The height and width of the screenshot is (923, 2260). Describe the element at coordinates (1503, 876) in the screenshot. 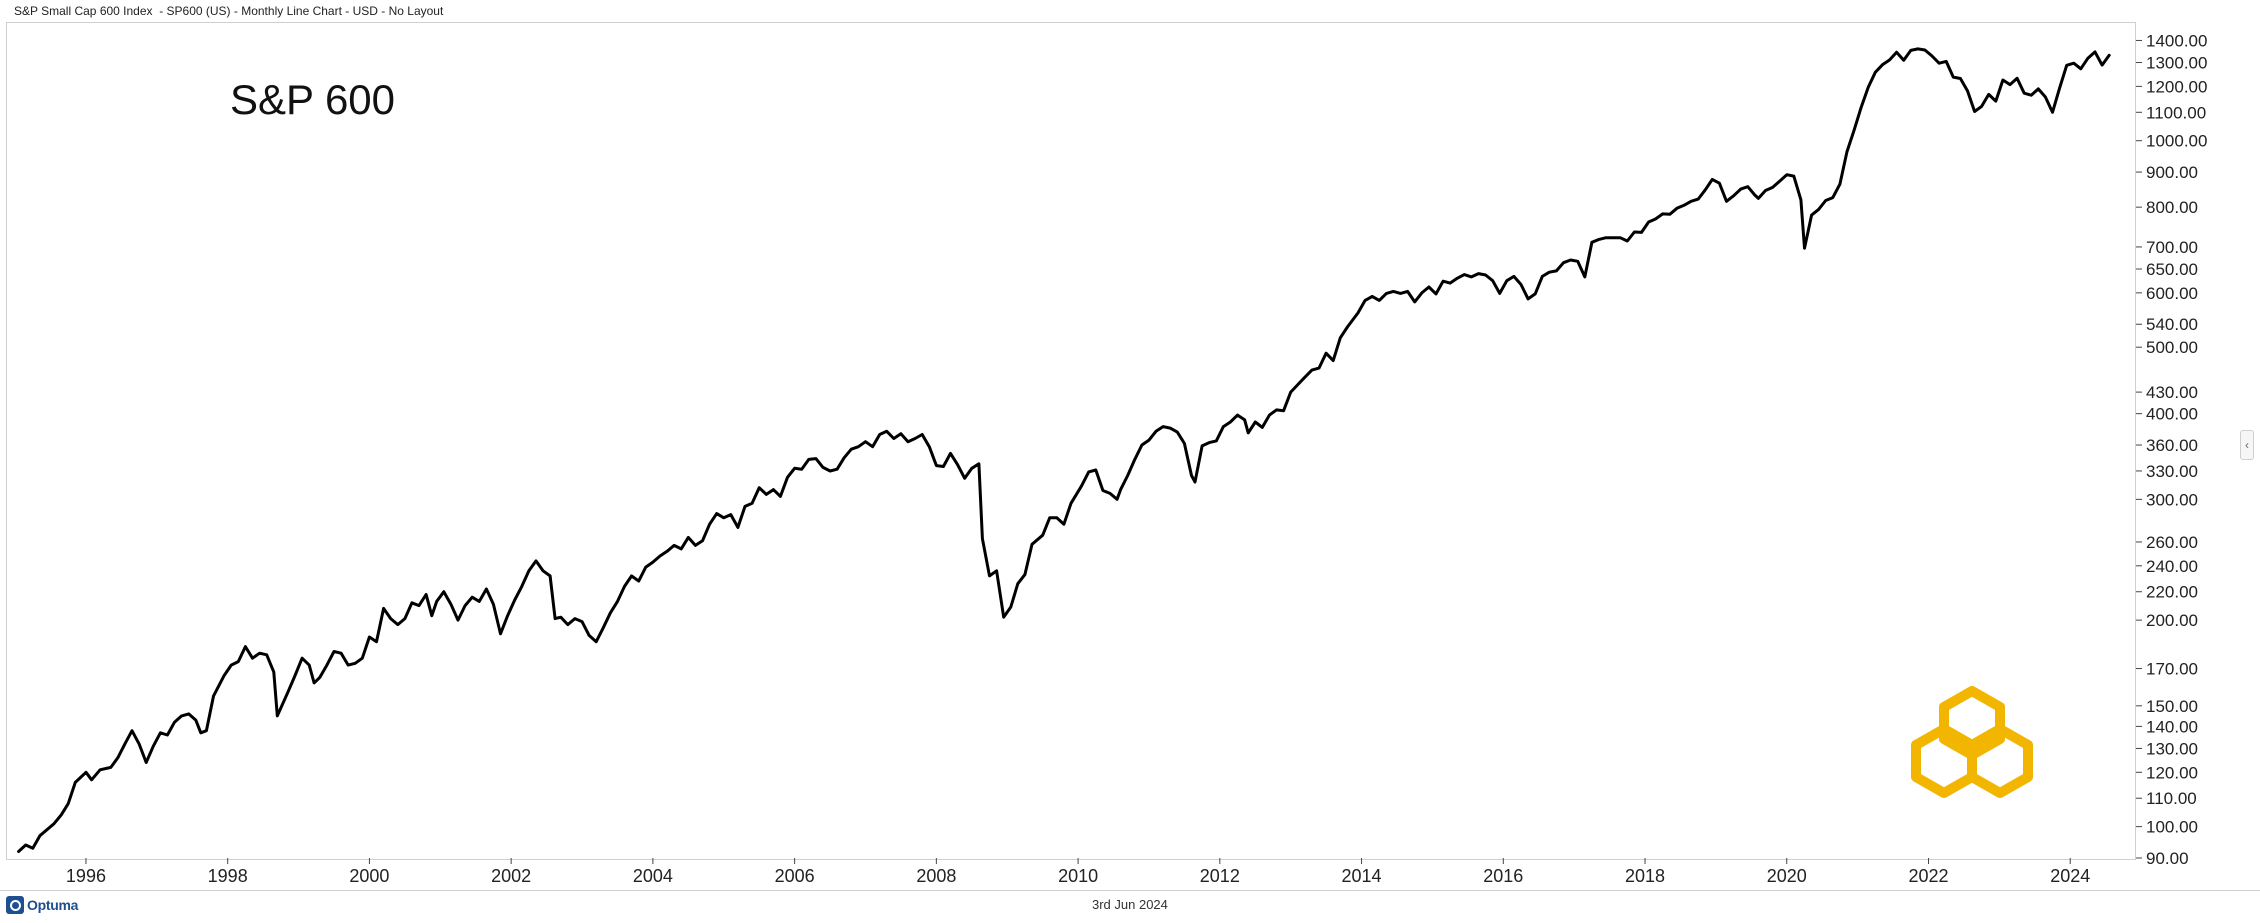

I see `x-tick-label: 2016` at that location.